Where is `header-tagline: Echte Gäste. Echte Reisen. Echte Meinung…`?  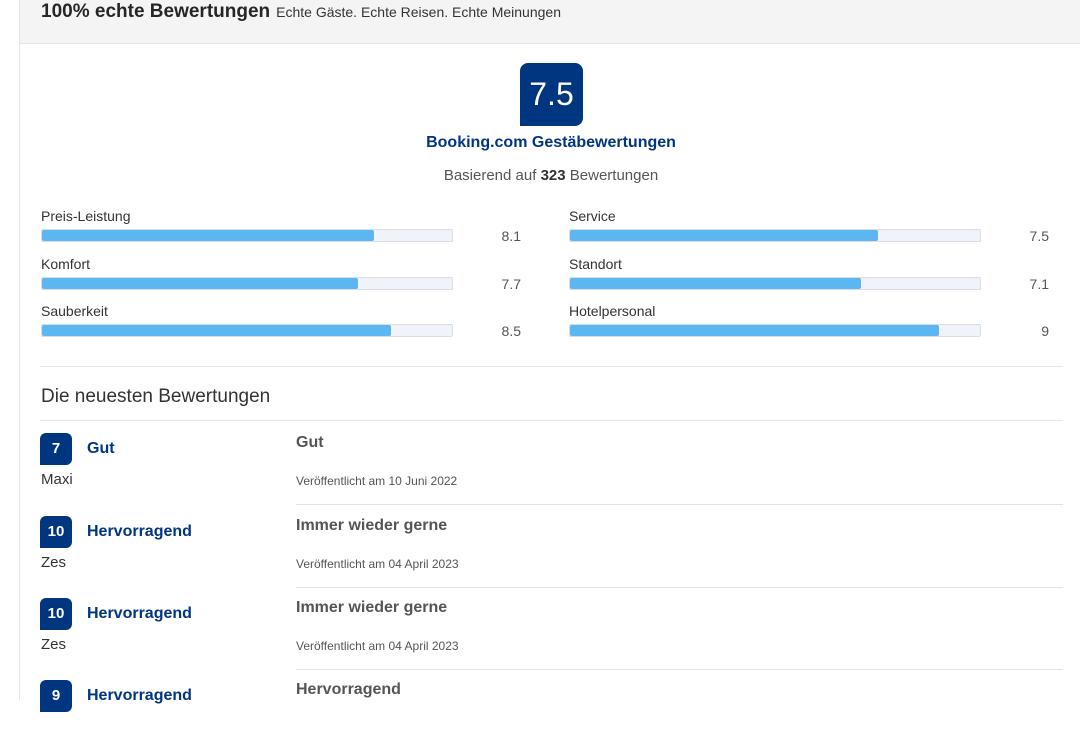 header-tagline: Echte Gäste. Echte Reisen. Echte Meinung… is located at coordinates (418, 12).